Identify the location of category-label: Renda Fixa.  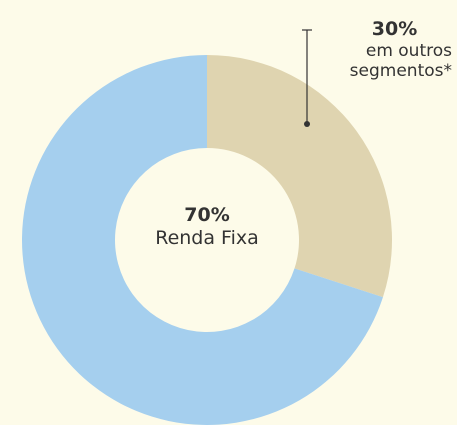
(207, 237).